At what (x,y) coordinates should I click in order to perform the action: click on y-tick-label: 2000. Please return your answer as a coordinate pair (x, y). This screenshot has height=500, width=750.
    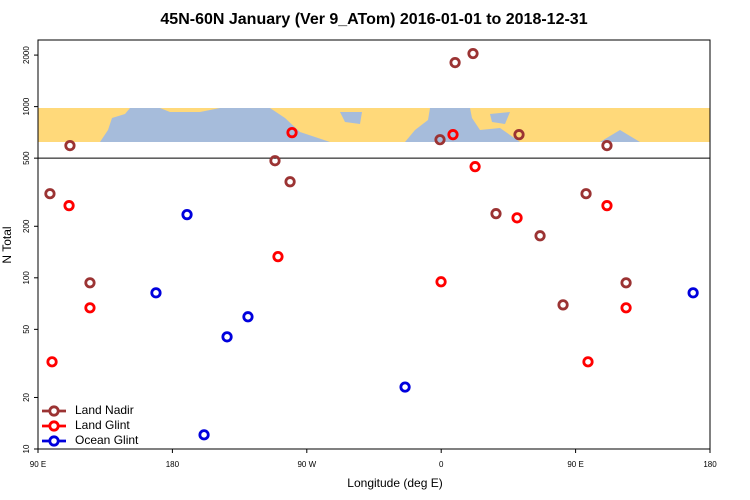
    Looking at the image, I should click on (26, 55).